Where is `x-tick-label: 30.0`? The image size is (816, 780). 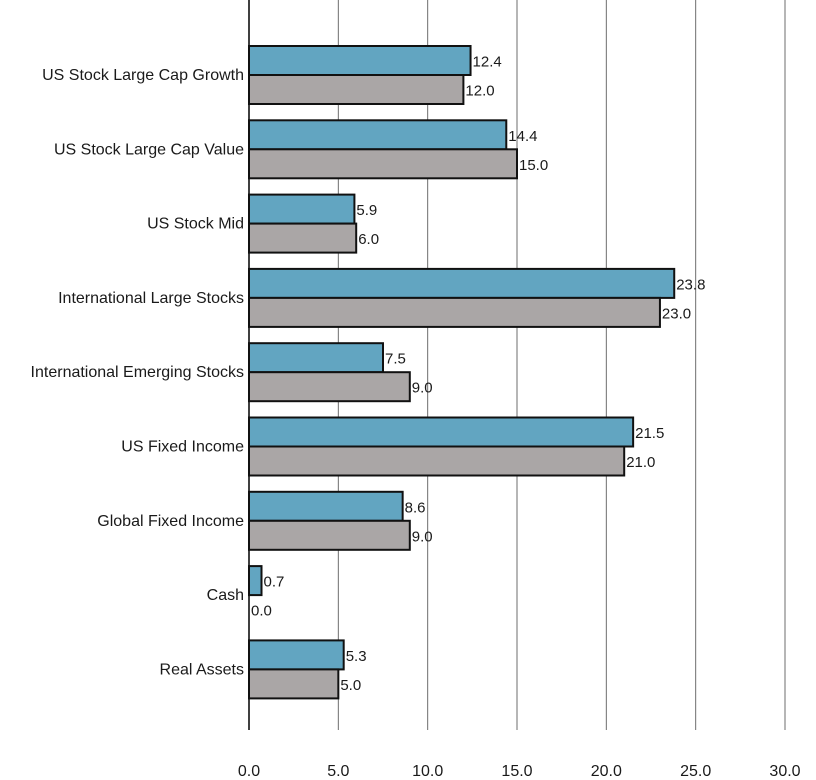 x-tick-label: 30.0 is located at coordinates (784, 771).